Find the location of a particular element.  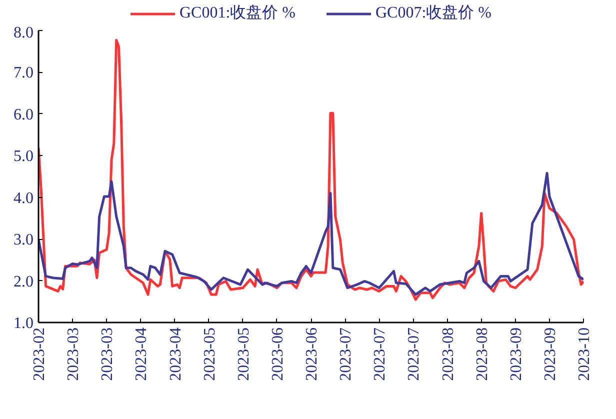

y-tick-label: 3.0 is located at coordinates (24, 240).